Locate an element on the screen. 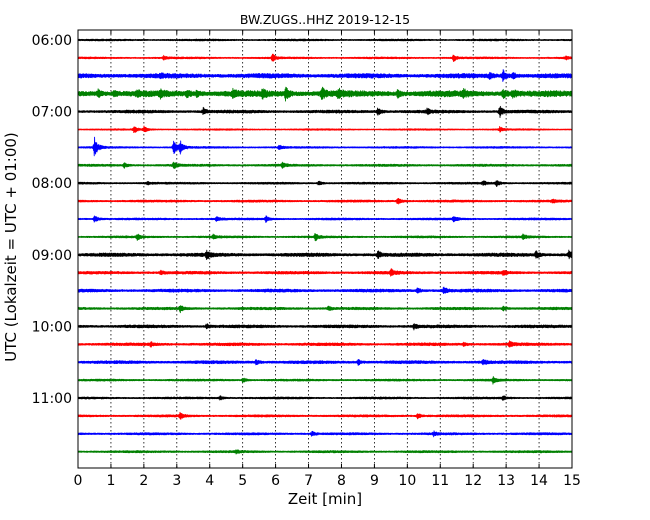  x-tick-label: 15 is located at coordinates (572, 481).